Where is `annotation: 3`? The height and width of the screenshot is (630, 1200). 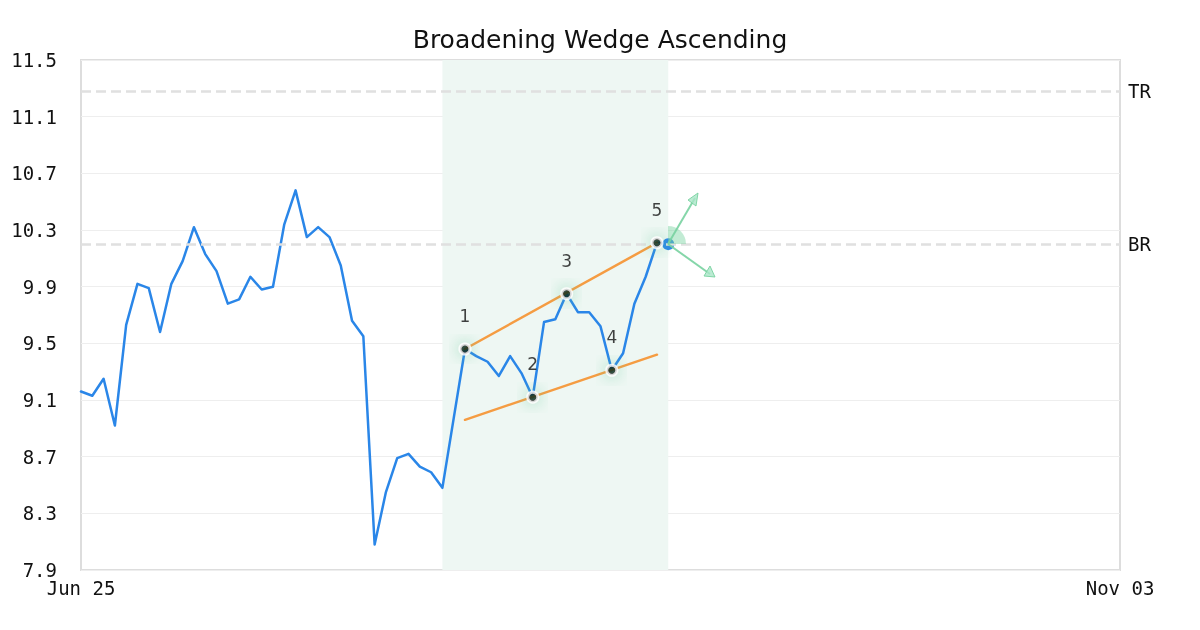 annotation: 3 is located at coordinates (567, 260).